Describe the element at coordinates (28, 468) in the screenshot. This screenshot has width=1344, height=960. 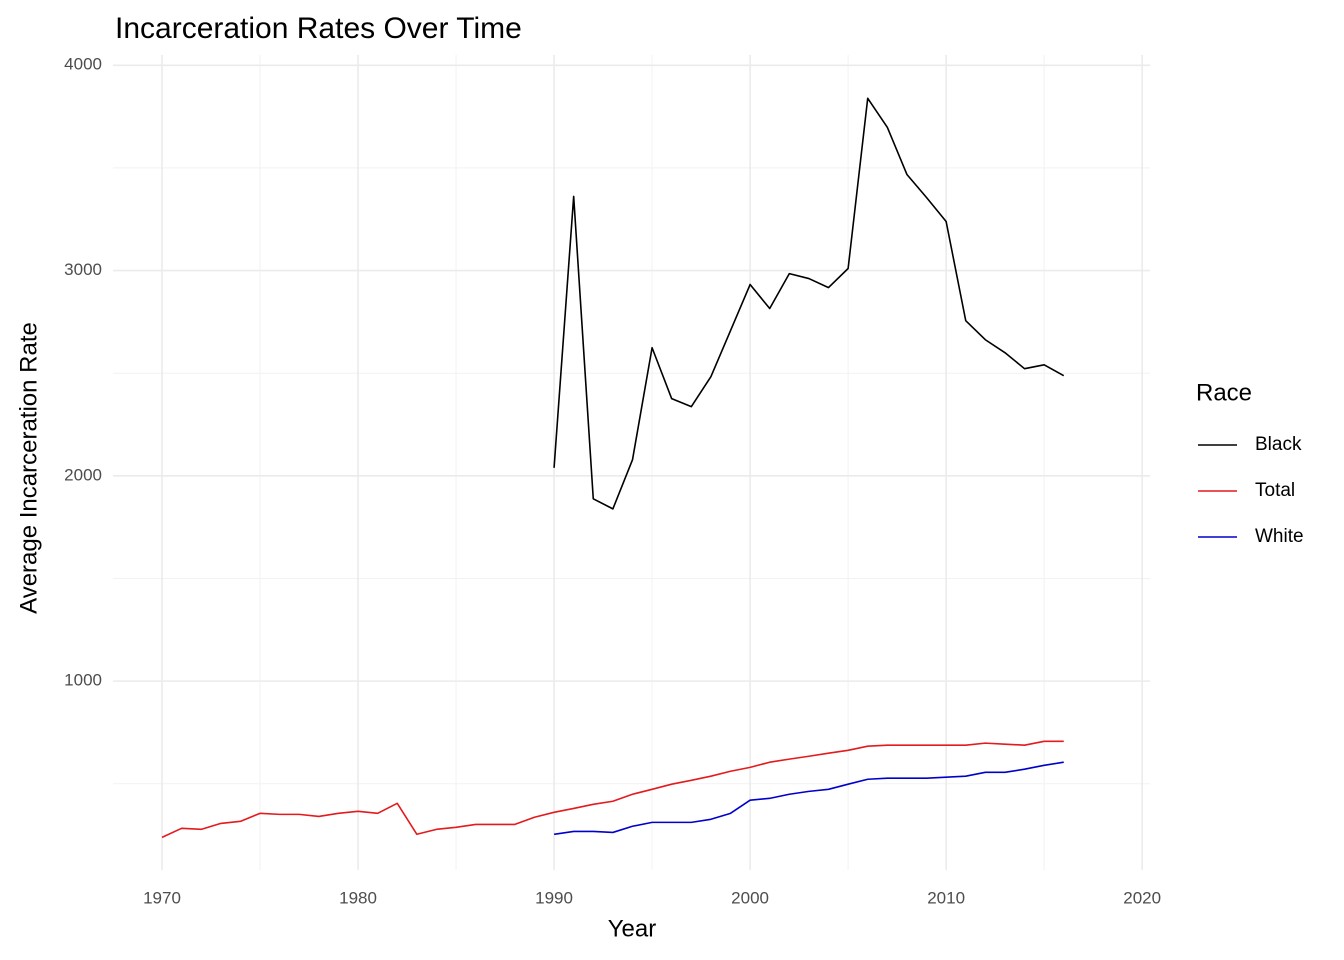
I see `y-axis-label: Average Incarceration Rate` at that location.